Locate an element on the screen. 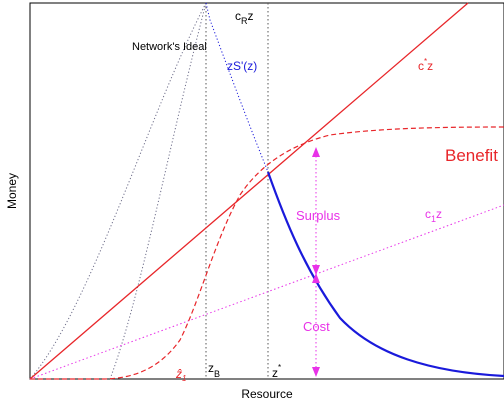  surplus-arrow-head-up is located at coordinates (316, 152).